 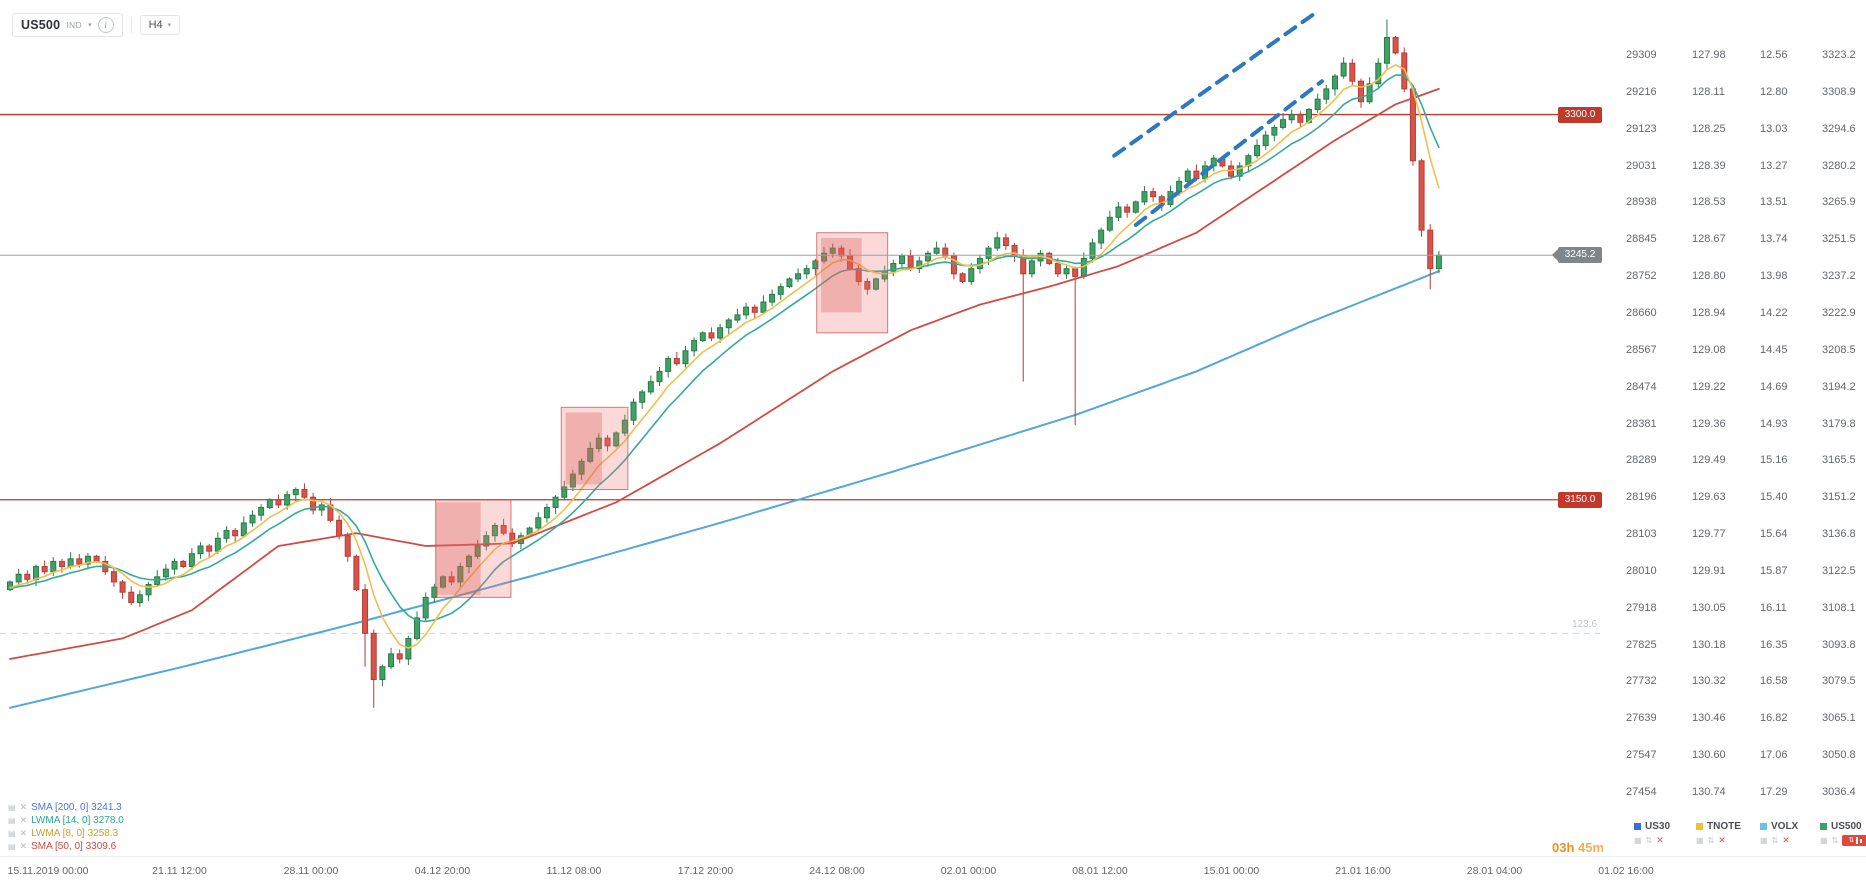 I want to click on instrument-chip-us500: US500 ▦ ⇅ ⇅, so click(x=1843, y=833).